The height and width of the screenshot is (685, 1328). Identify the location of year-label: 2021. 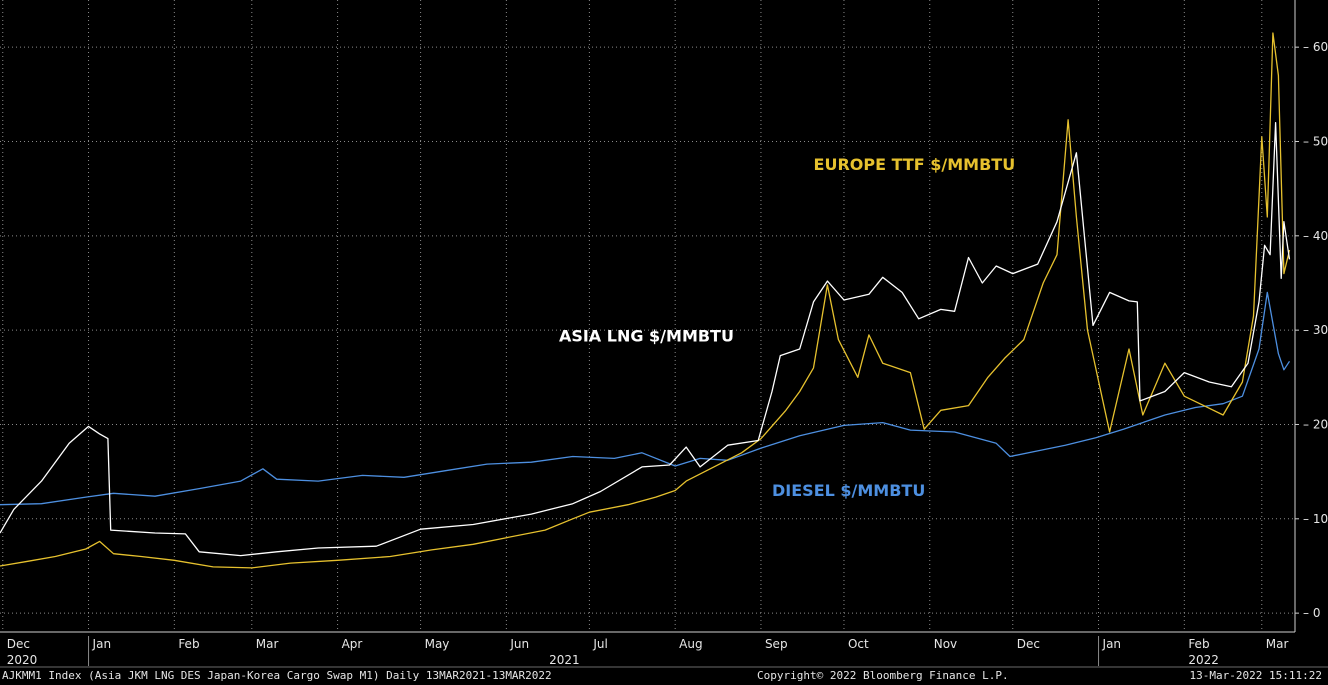
(564, 660).